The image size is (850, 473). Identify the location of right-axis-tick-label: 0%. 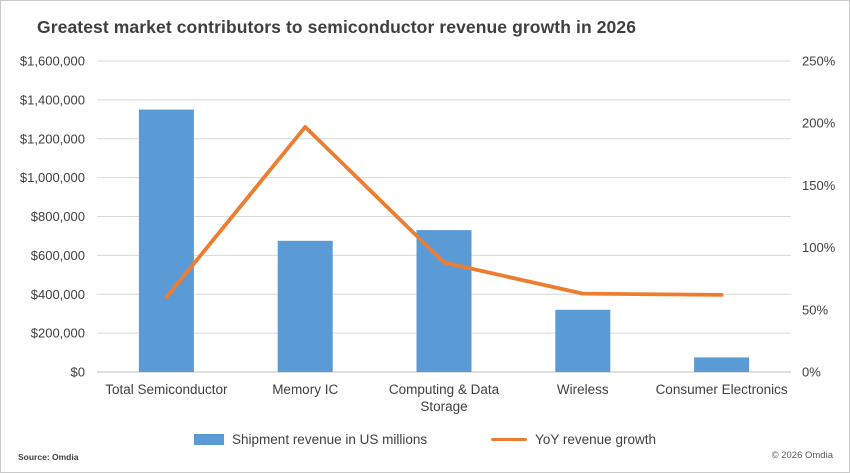
(811, 372).